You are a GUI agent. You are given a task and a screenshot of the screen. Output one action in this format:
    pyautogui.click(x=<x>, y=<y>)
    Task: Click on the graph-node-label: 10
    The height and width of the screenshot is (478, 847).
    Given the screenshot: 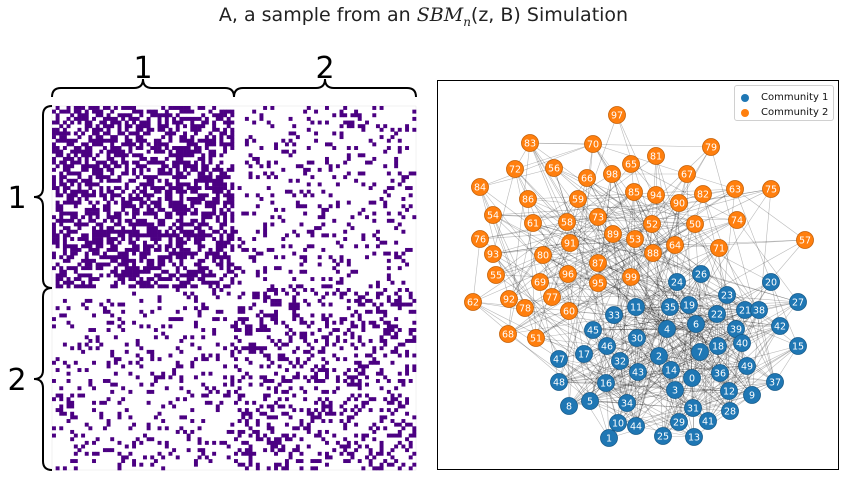 What is the action you would take?
    pyautogui.click(x=618, y=424)
    